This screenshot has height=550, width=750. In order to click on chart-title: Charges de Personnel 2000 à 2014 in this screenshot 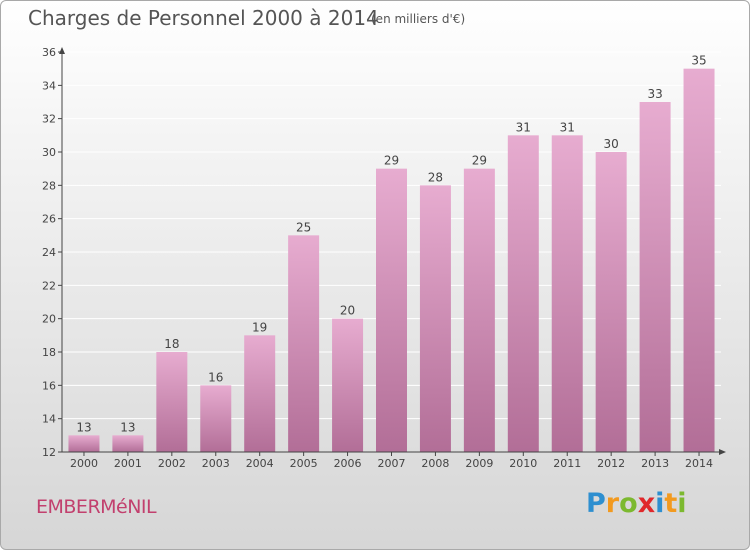, I will do `click(203, 18)`.